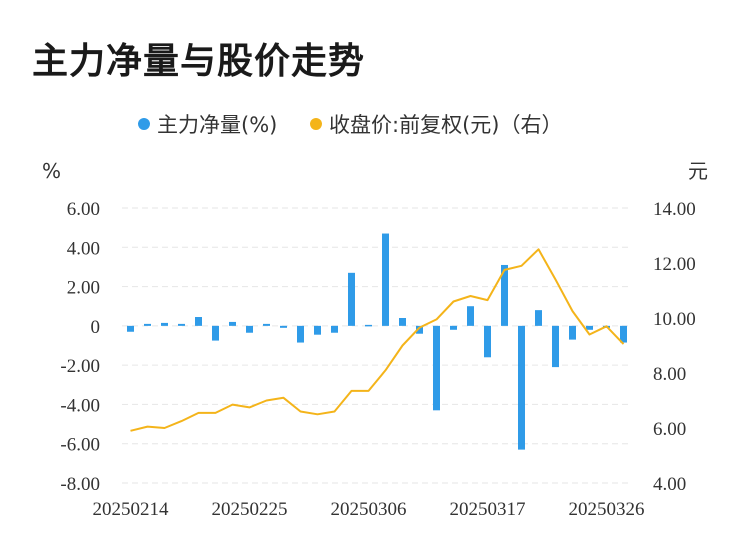  I want to click on x-tick-label: 20250326, so click(607, 509).